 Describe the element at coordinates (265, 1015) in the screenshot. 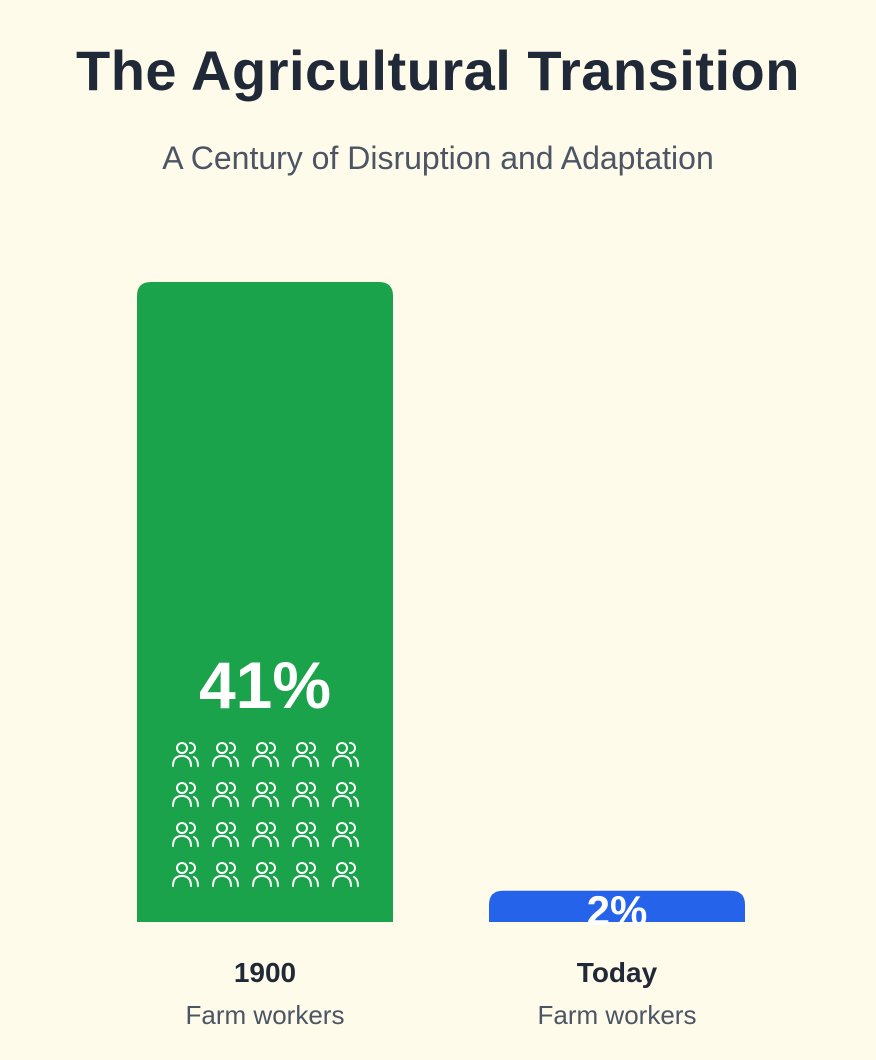

I see `category-sublabel-1900: Farm workers` at that location.